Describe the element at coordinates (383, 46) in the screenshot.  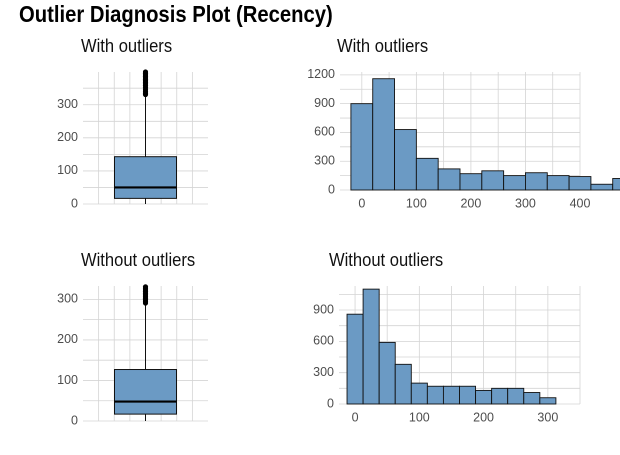
I see `panel-title-top-right: With outliers` at that location.